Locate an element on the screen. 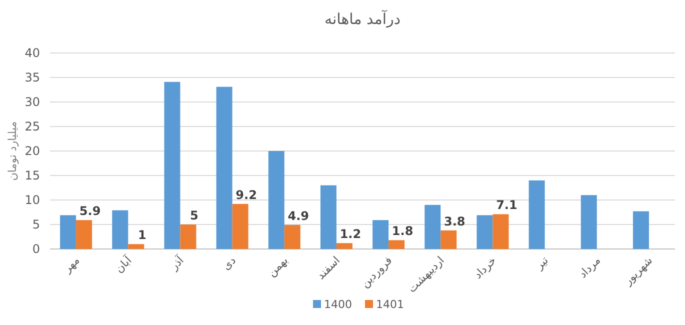  x-tick-label: آبان is located at coordinates (123, 264).